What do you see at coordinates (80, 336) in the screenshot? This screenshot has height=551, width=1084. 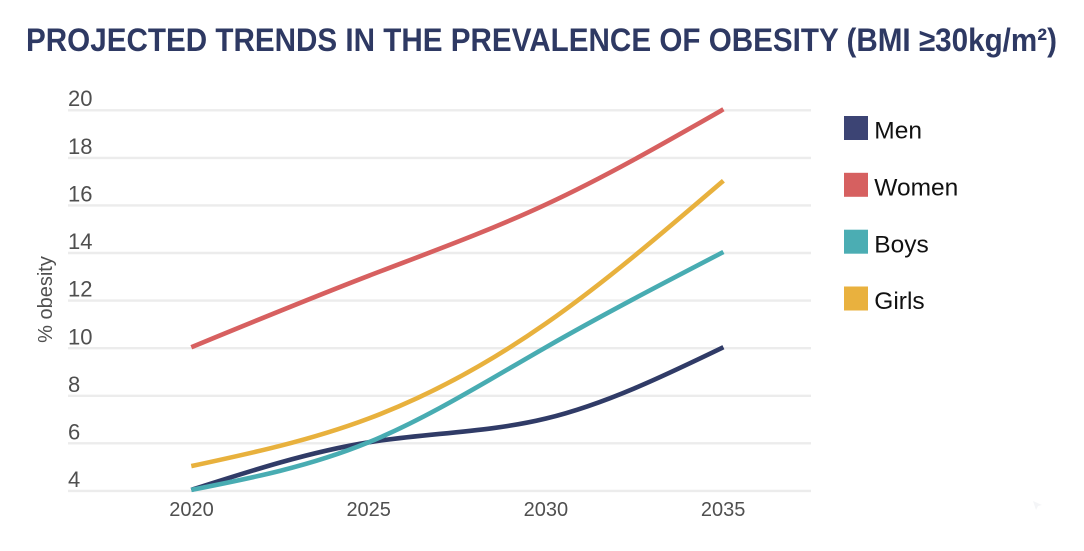 I see `svg-text: 10` at bounding box center [80, 336].